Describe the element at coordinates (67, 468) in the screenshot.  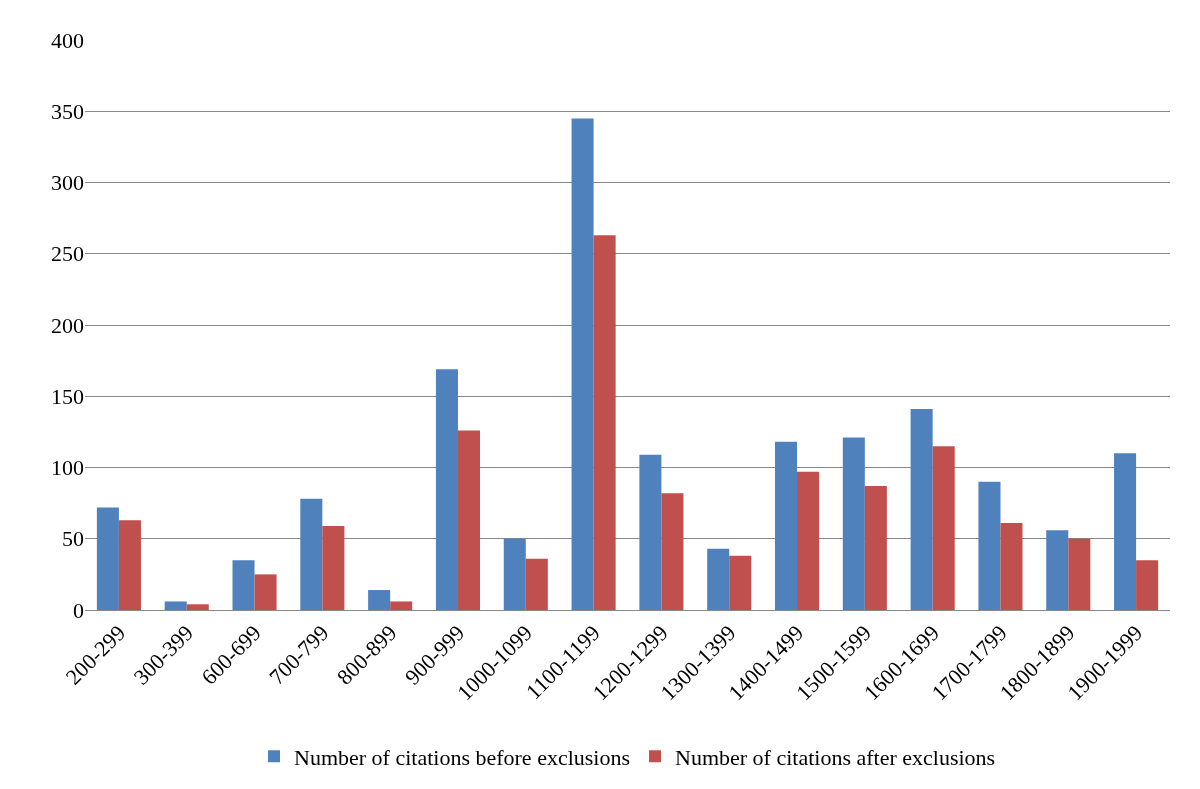
I see `y-tick-label: 100` at that location.